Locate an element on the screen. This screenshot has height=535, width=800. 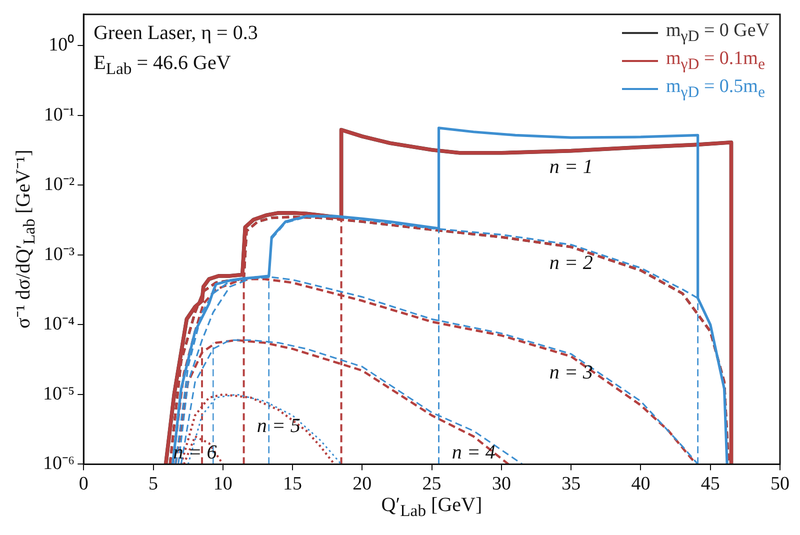
y-tick-label: 10⁻¹ is located at coordinates (59, 115).